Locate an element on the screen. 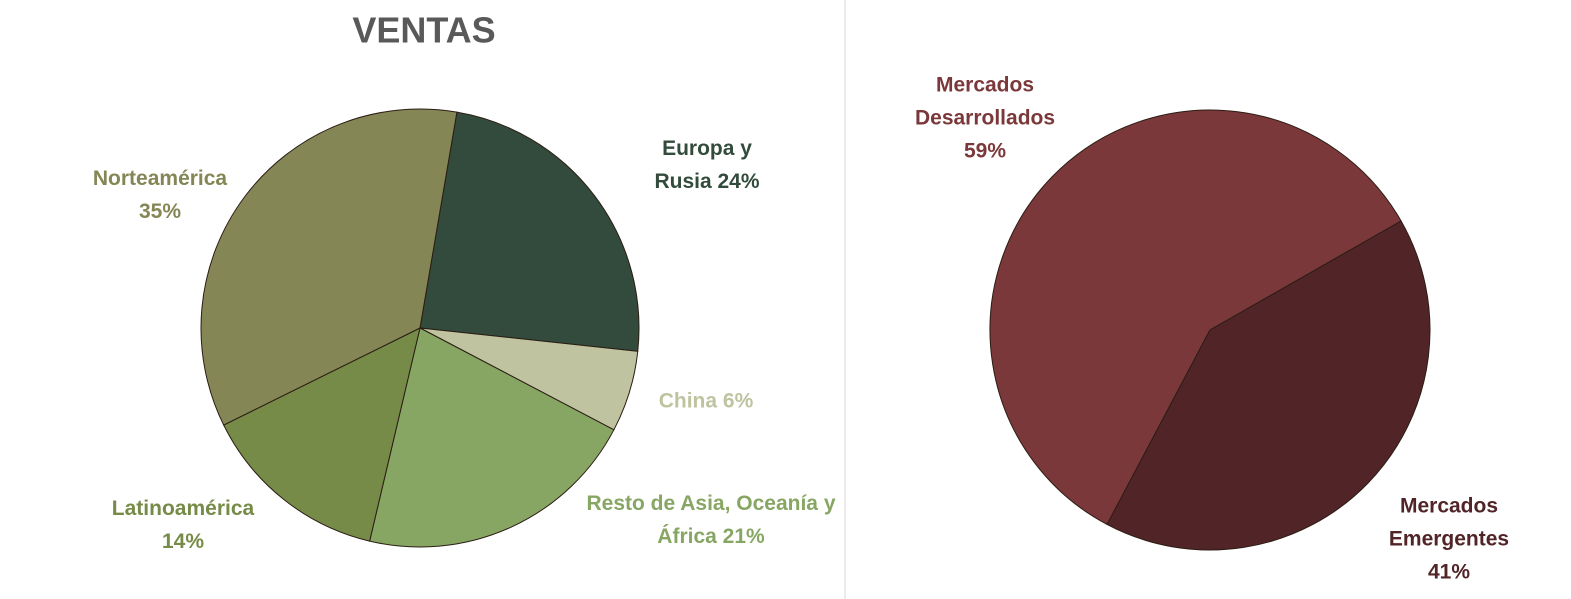 The height and width of the screenshot is (599, 1571). label-part: Europa y Rusia is located at coordinates (703, 165).